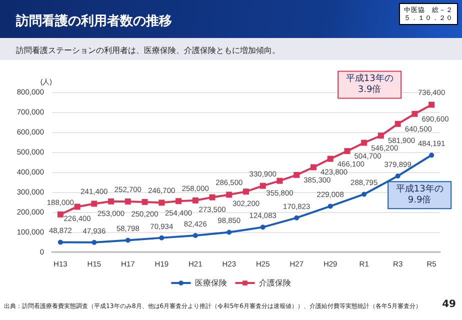 Image resolution: width=462 pixels, height=320 pixels. I want to click on annotation: 平成13年の9.9倍, so click(420, 195).